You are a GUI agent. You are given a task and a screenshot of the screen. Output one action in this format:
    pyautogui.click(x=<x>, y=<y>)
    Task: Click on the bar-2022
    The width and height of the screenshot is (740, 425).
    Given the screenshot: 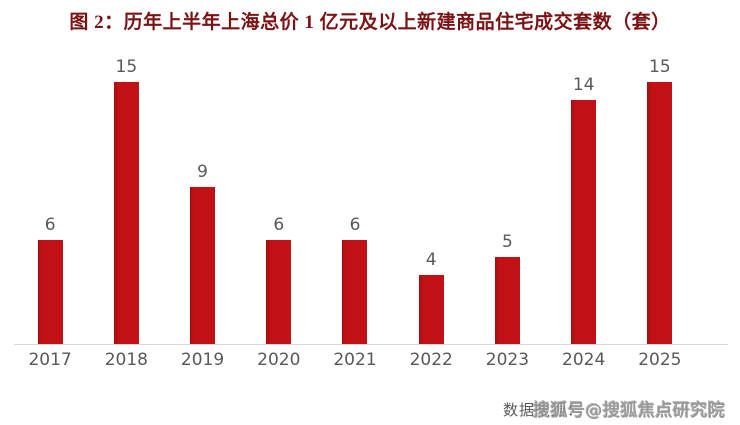 What is the action you would take?
    pyautogui.click(x=431, y=310)
    